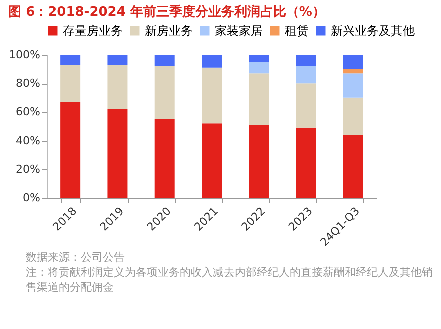 The image size is (441, 329). I want to click on y-tick-label: 100%, so click(24, 55).